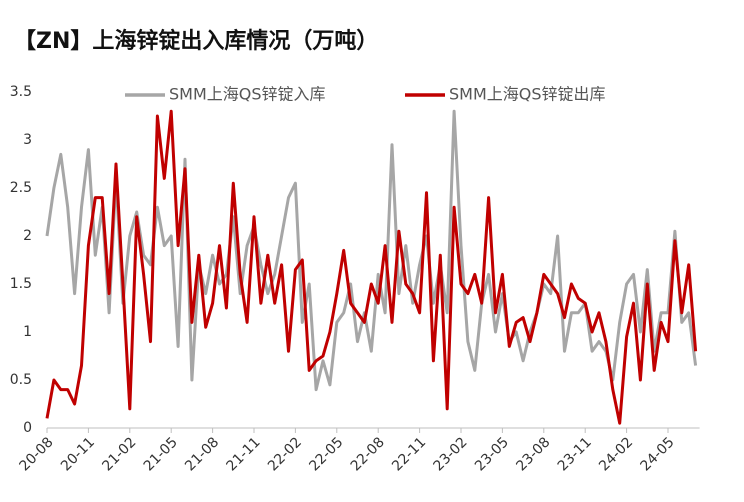 The image size is (744, 502). Describe the element at coordinates (21, 380) in the screenshot. I see `y-tick-label: 0.5` at that location.